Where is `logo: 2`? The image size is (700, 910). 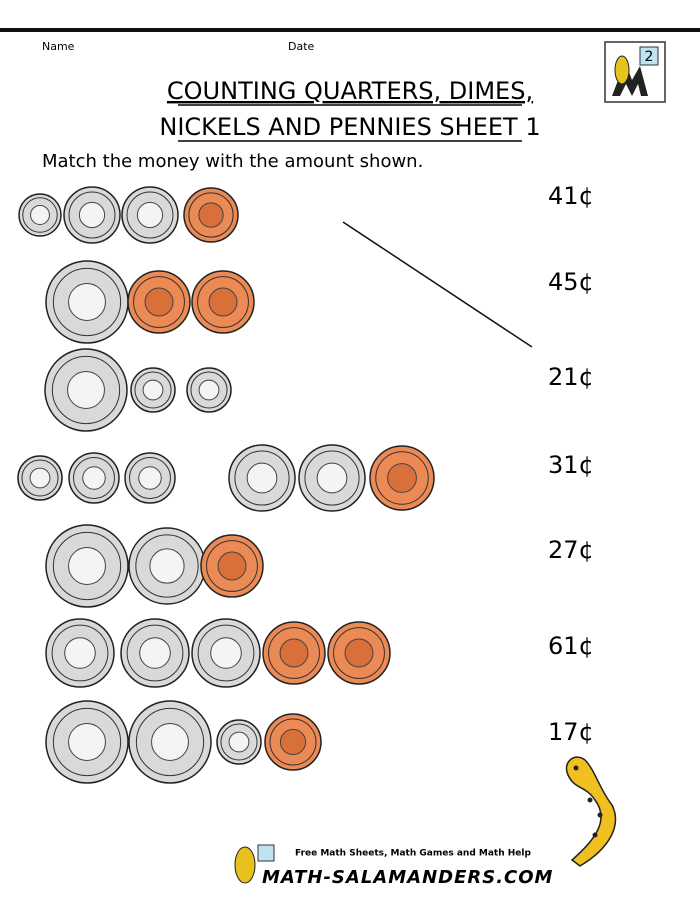 logo: 2 is located at coordinates (635, 72).